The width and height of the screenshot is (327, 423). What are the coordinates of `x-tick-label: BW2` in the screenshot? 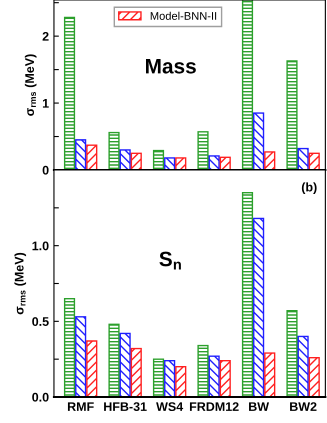 It's located at (303, 406).